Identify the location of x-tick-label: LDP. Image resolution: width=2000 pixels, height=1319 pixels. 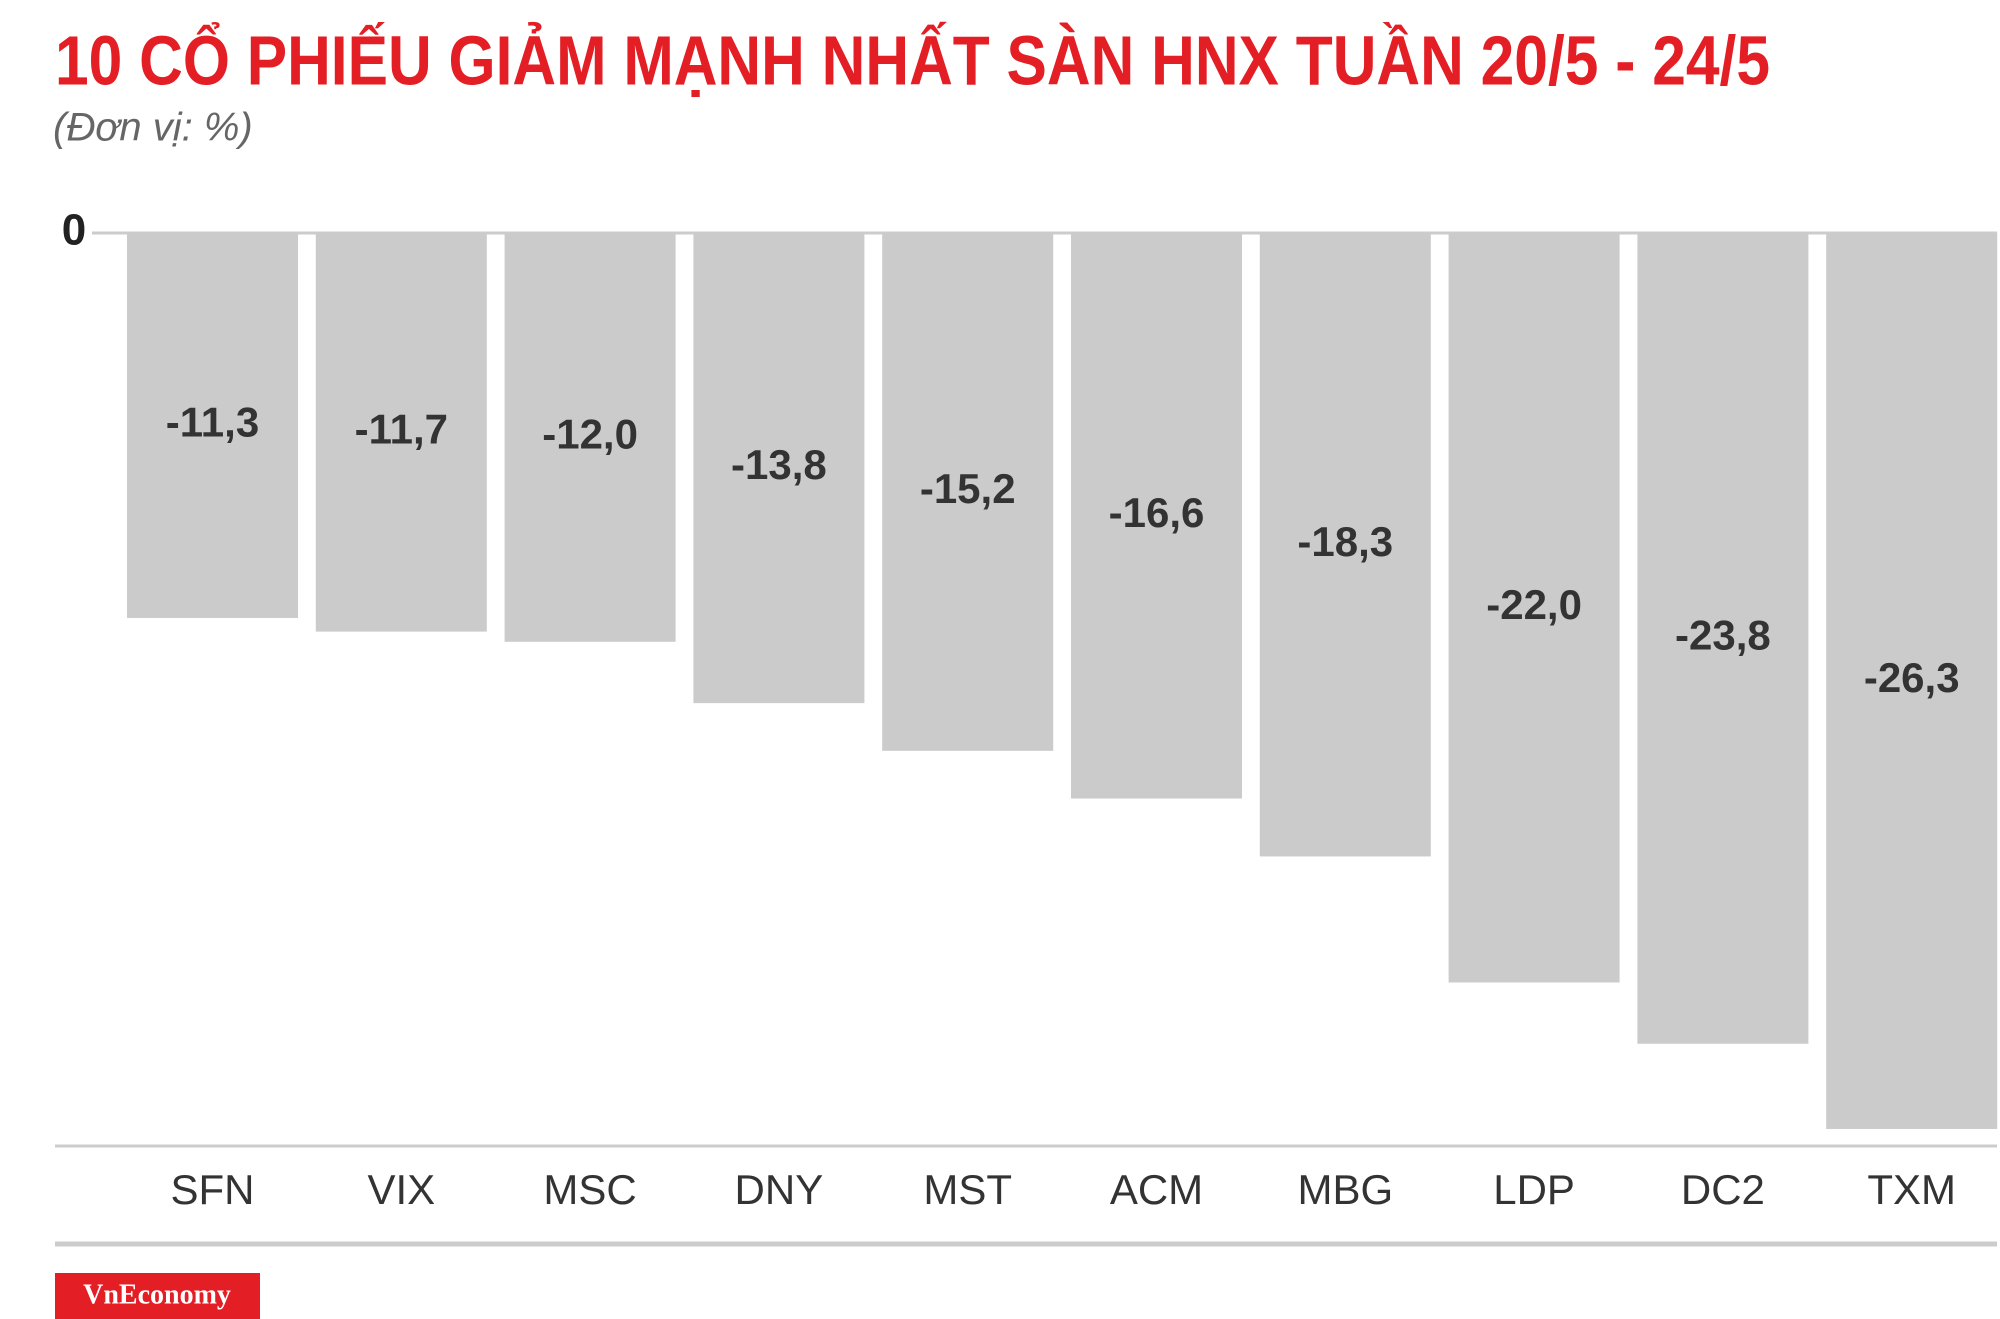
(1534, 1189).